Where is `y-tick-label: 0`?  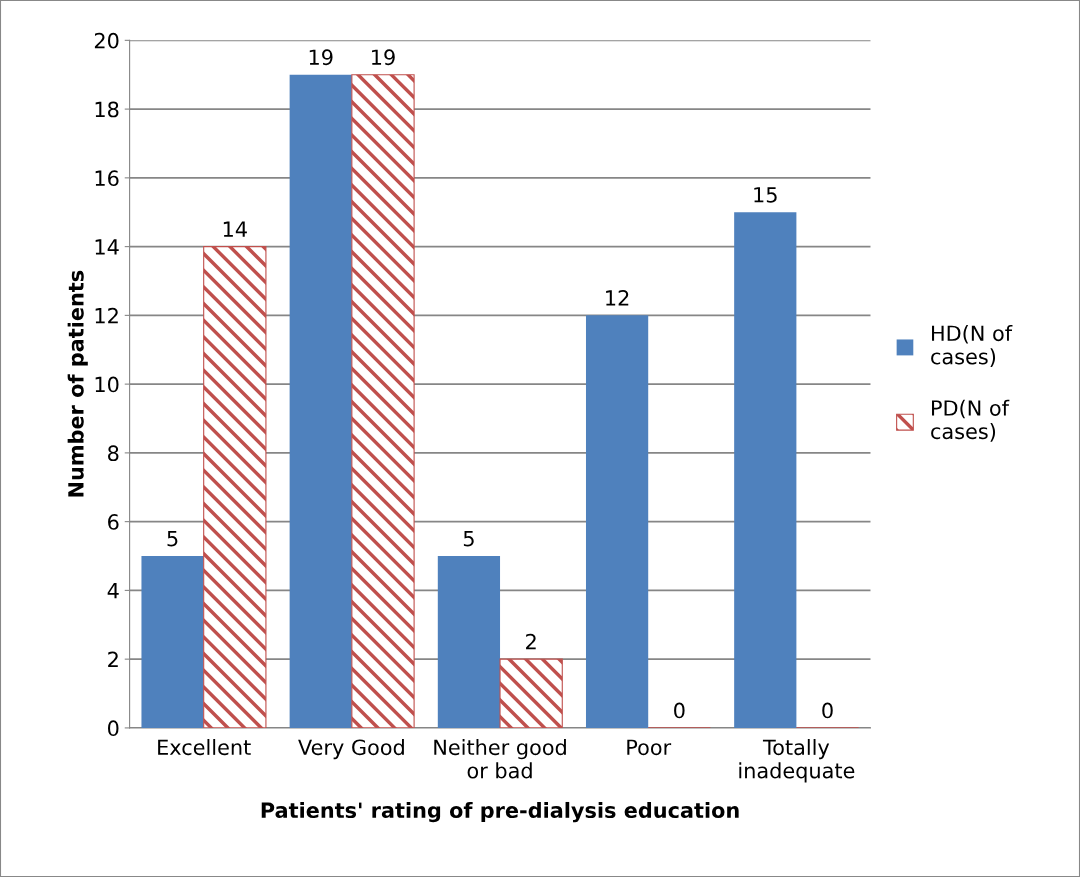 y-tick-label: 0 is located at coordinates (113, 728).